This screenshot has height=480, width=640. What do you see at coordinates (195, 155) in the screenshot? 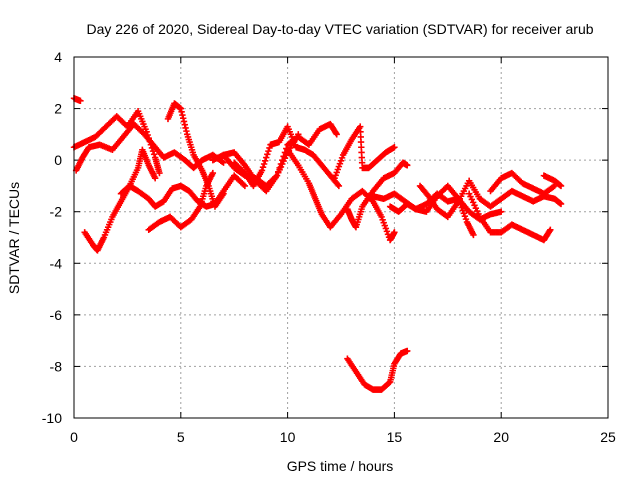
I see `series-sat-g` at bounding box center [195, 155].